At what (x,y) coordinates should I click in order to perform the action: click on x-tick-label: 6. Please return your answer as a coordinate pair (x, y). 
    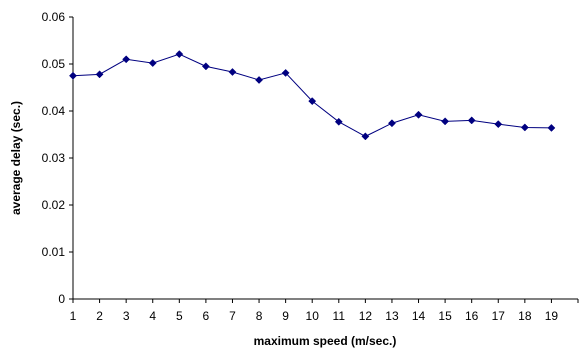
    Looking at the image, I should click on (206, 316).